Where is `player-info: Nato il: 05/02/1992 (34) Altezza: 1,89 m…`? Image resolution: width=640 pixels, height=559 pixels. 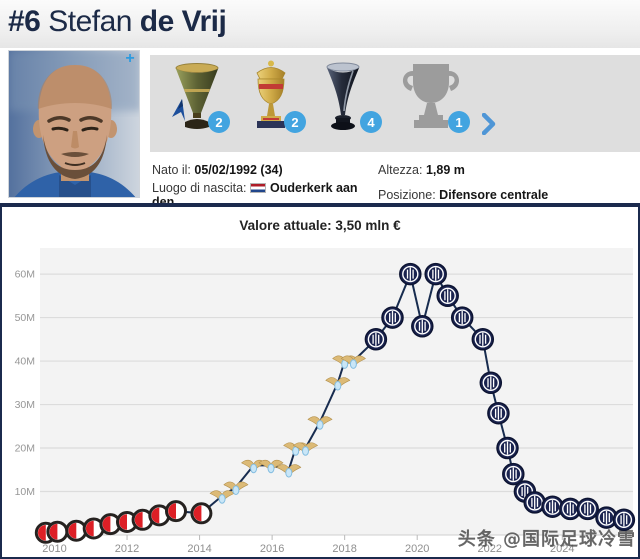
player-info: Nato il: 05/02/1992 (34) Altezza: 1,89 m… is located at coordinates (395, 183).